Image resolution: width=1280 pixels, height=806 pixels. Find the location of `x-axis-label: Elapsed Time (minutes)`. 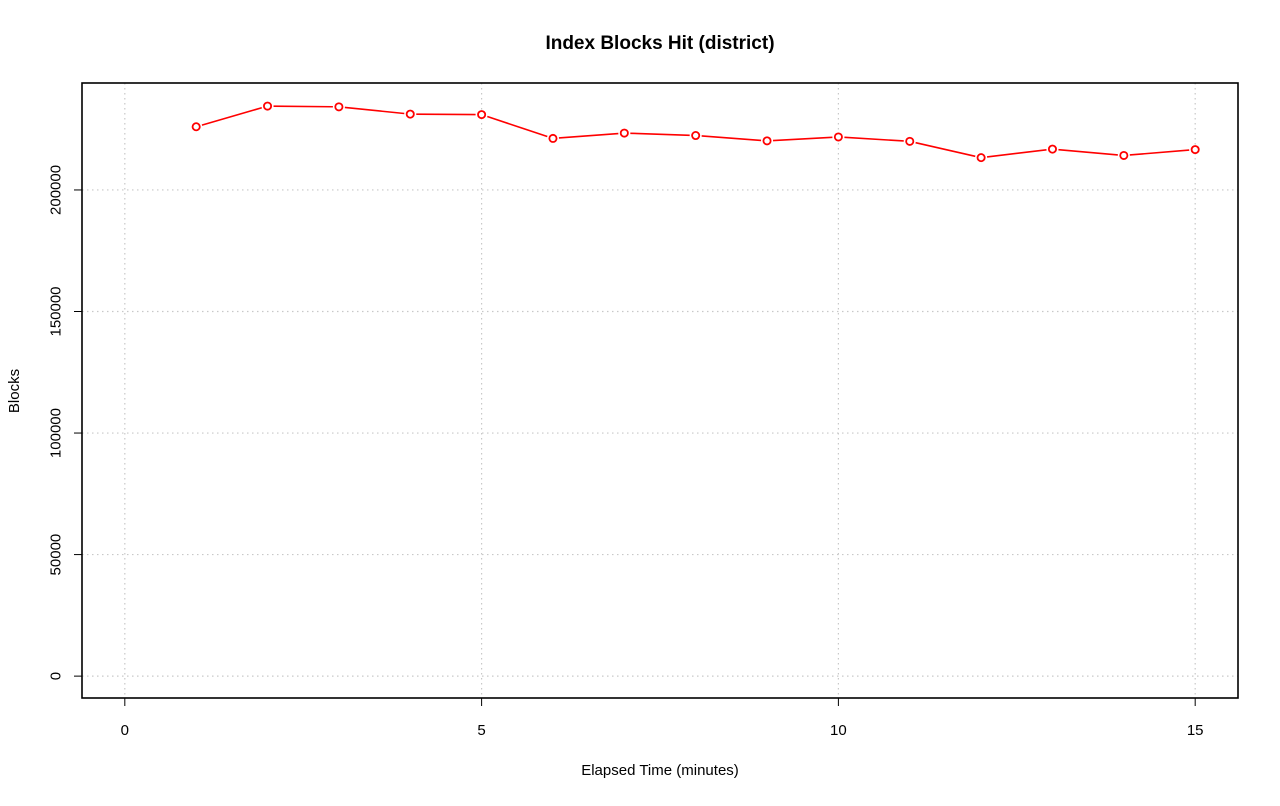

x-axis-label: Elapsed Time (minutes) is located at coordinates (660, 770).